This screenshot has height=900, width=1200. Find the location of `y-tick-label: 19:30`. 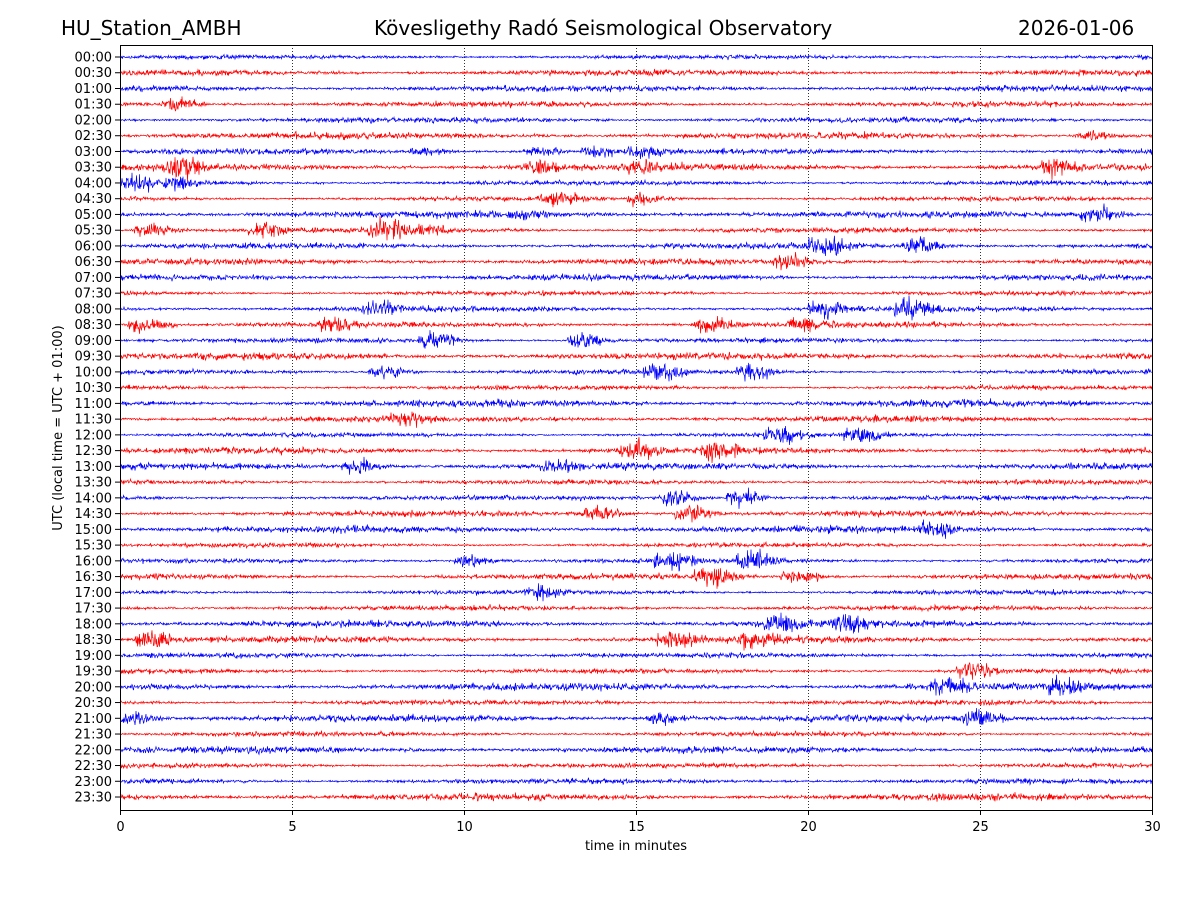

y-tick-label: 19:30 is located at coordinates (93, 672).